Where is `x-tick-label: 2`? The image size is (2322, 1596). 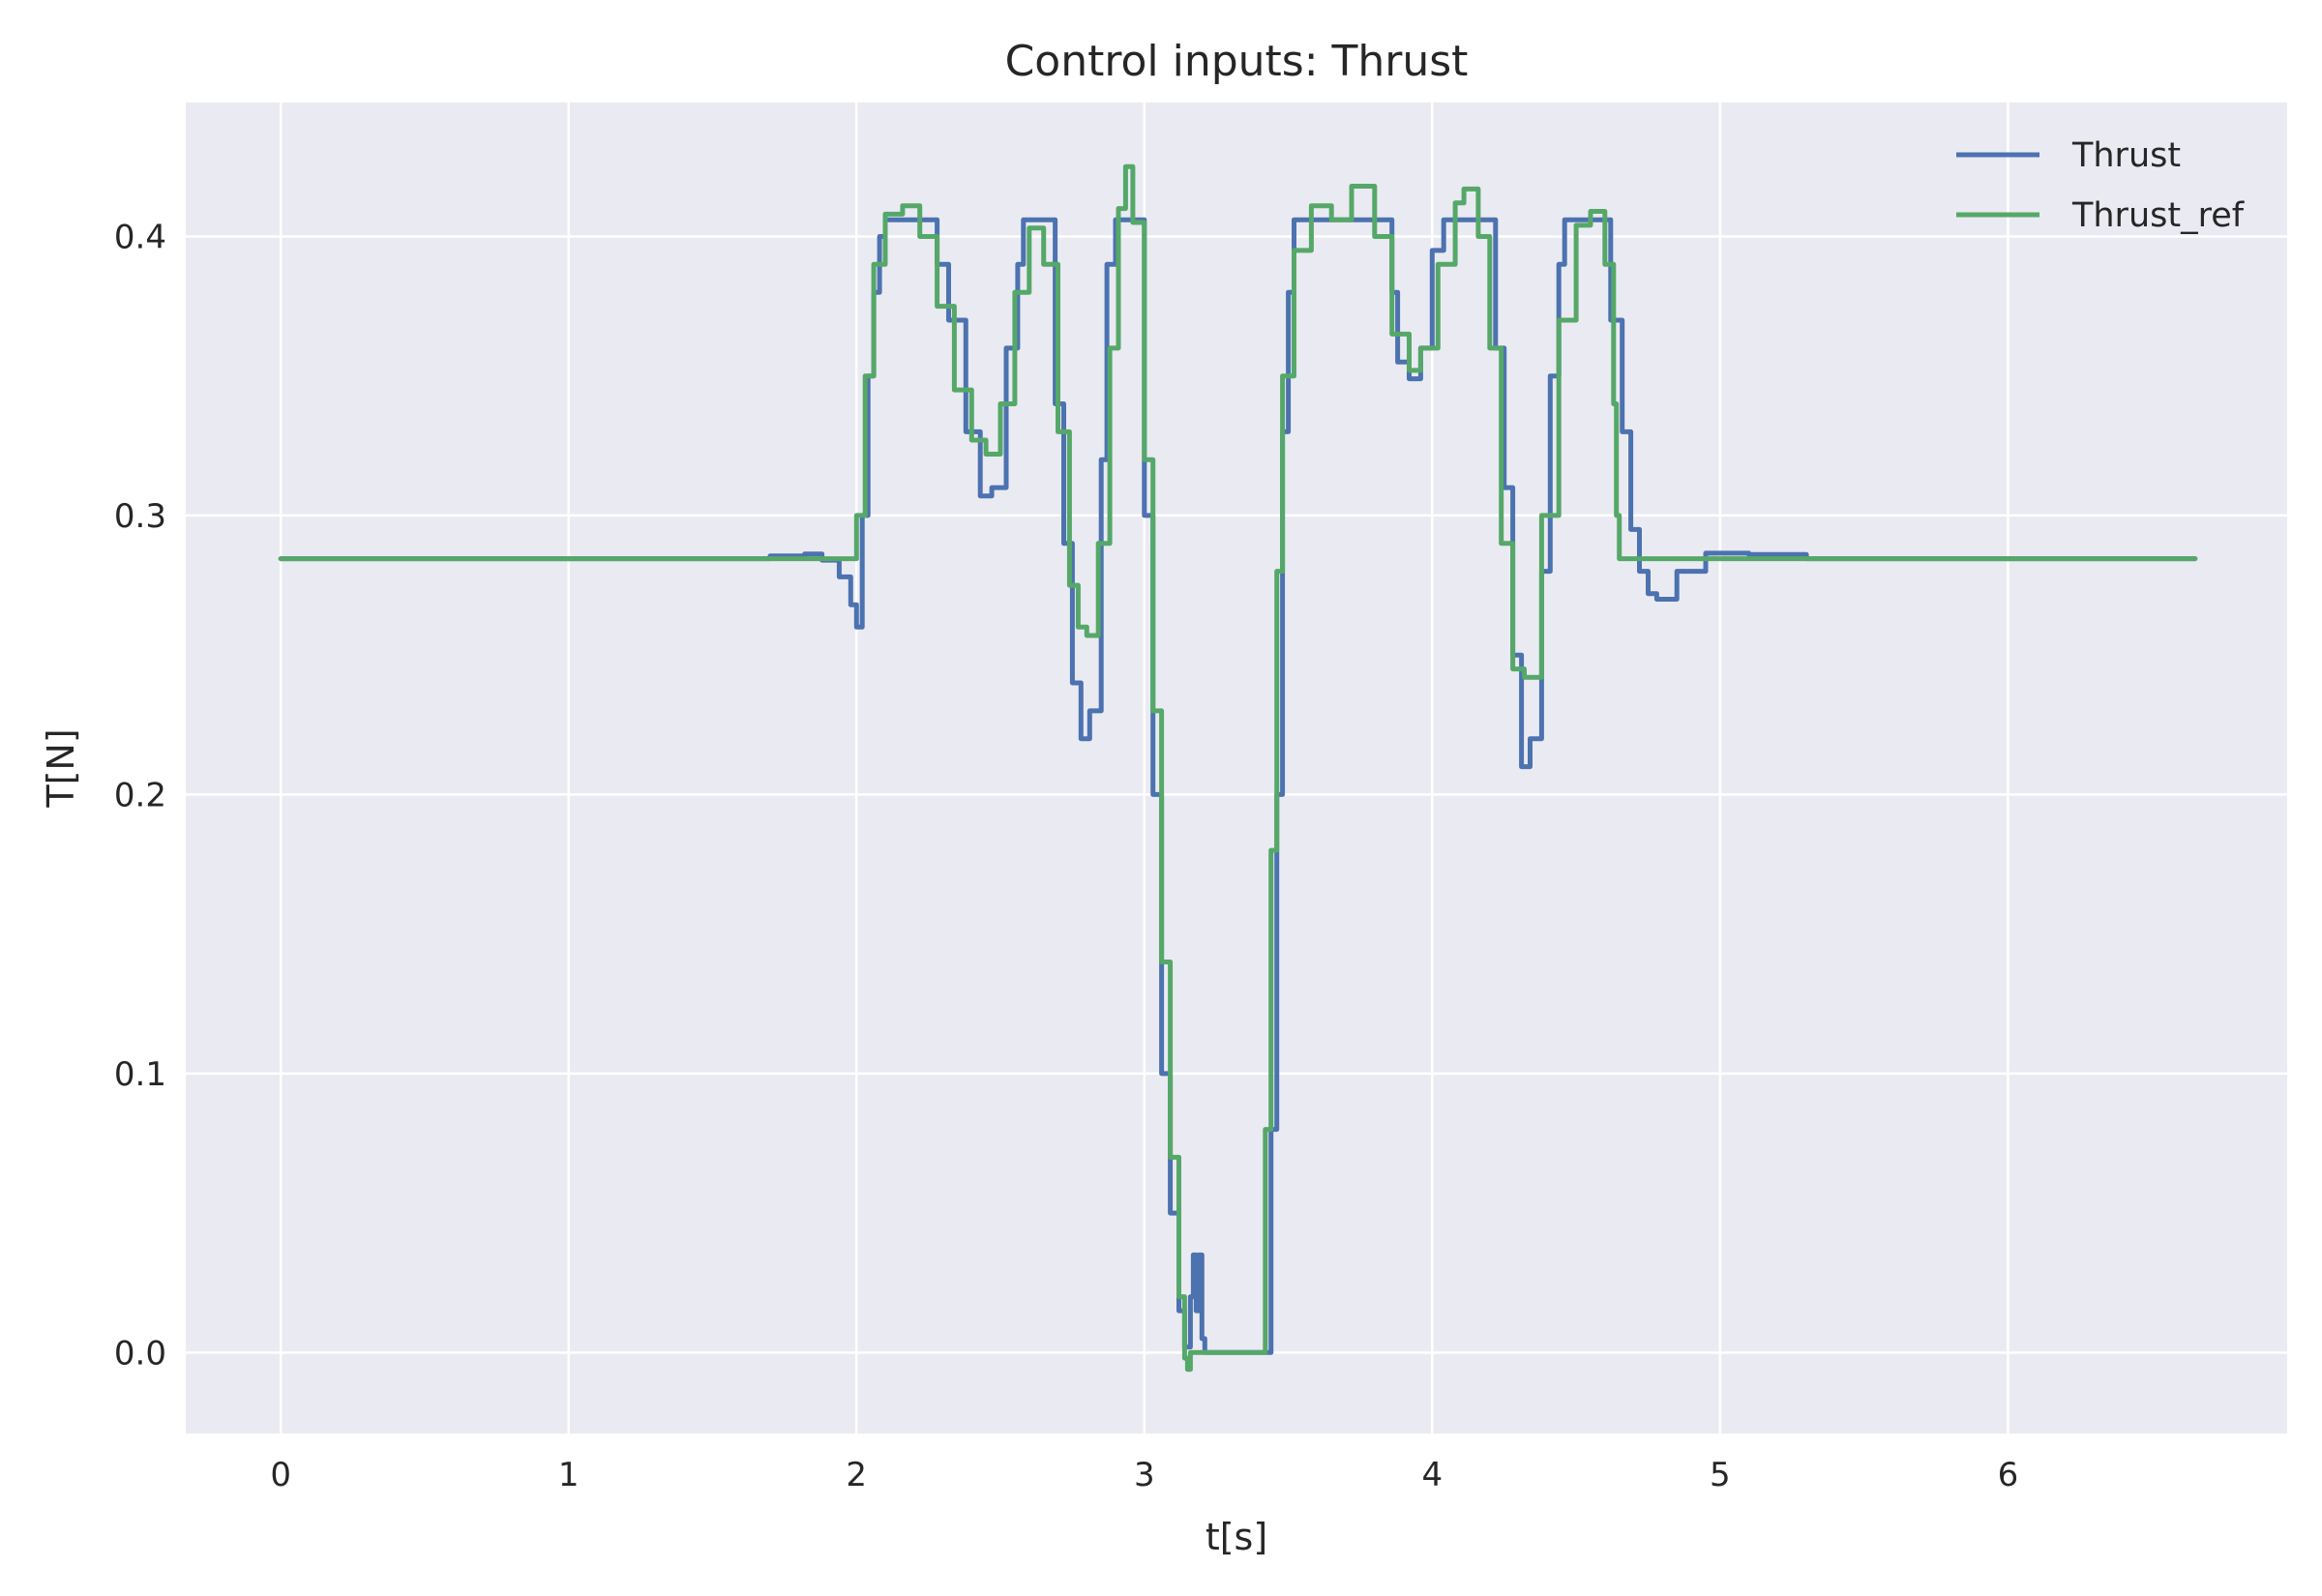 x-tick-label: 2 is located at coordinates (856, 1475).